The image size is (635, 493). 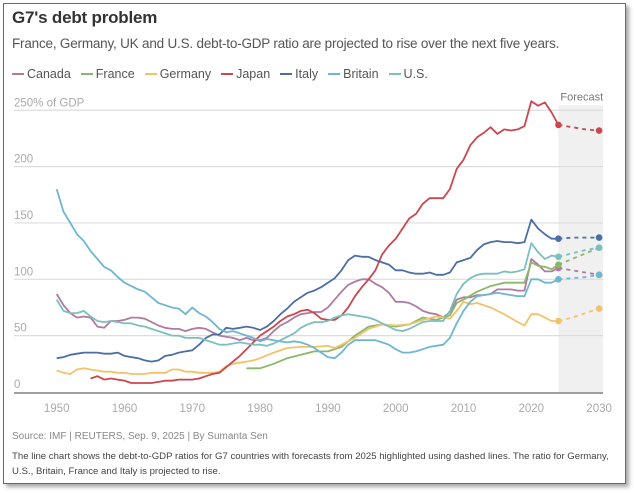 What do you see at coordinates (49, 103) in the screenshot?
I see `y-tick-label: 250% of GDP` at bounding box center [49, 103].